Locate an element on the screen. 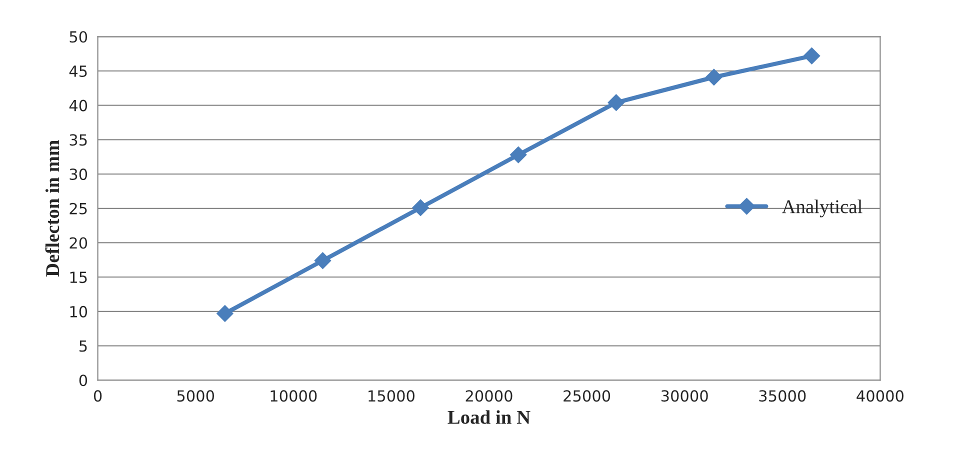  y-tick-label: 25 is located at coordinates (78, 208).